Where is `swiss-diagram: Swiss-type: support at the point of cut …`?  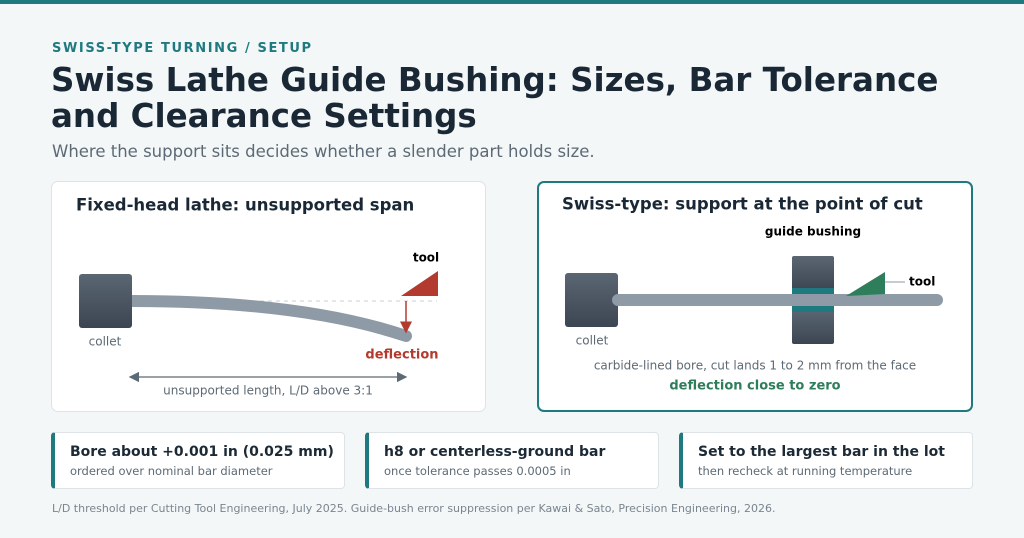 swiss-diagram: Swiss-type: support at the point of cut … is located at coordinates (752, 294).